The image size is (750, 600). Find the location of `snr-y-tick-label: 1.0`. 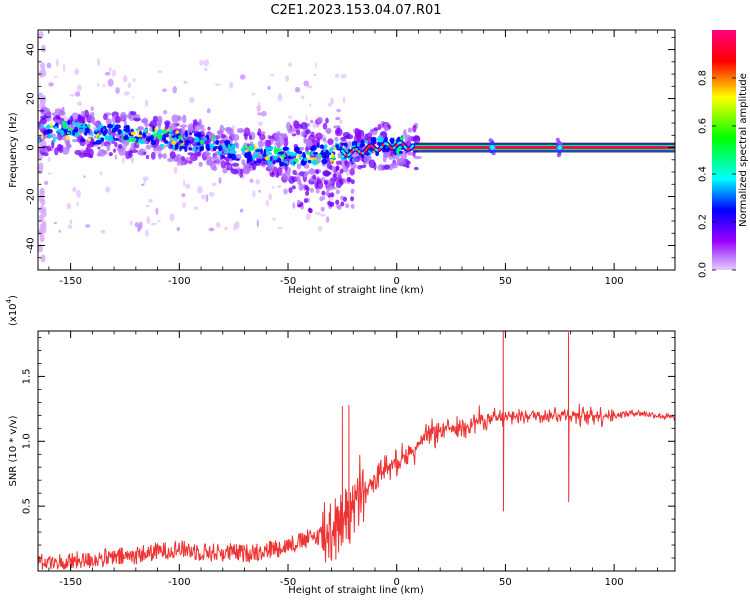

snr-y-tick-label: 1.0 is located at coordinates (27, 441).